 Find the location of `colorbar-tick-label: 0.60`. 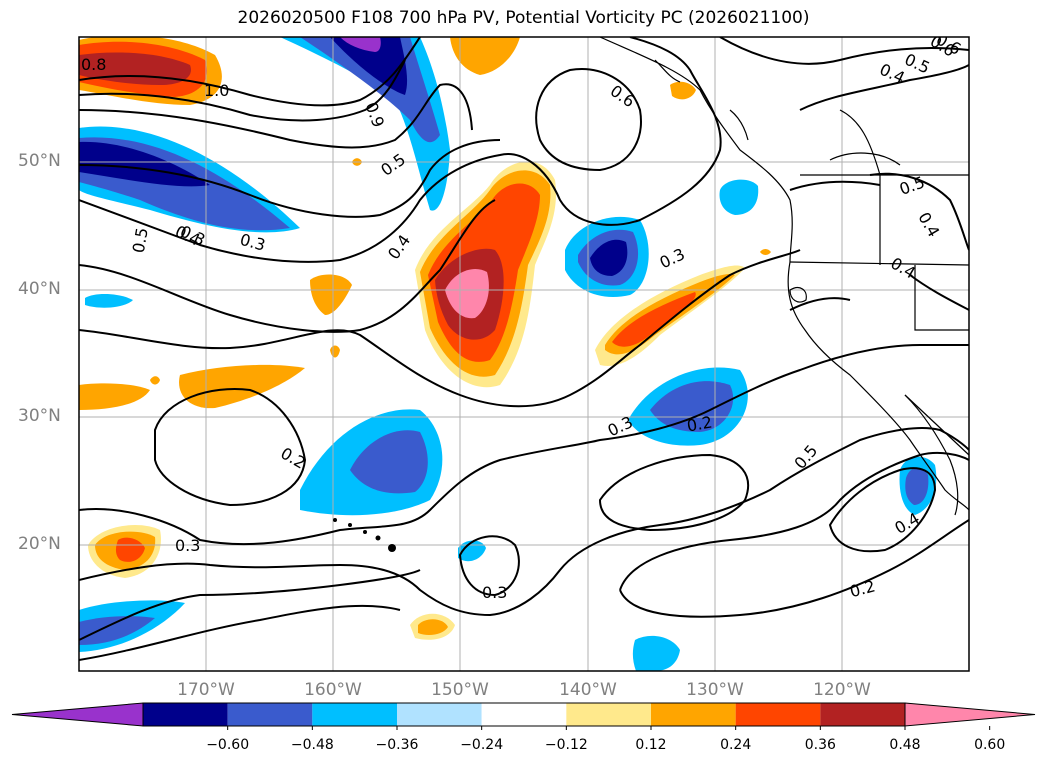

colorbar-tick-label: 0.60 is located at coordinates (990, 745).